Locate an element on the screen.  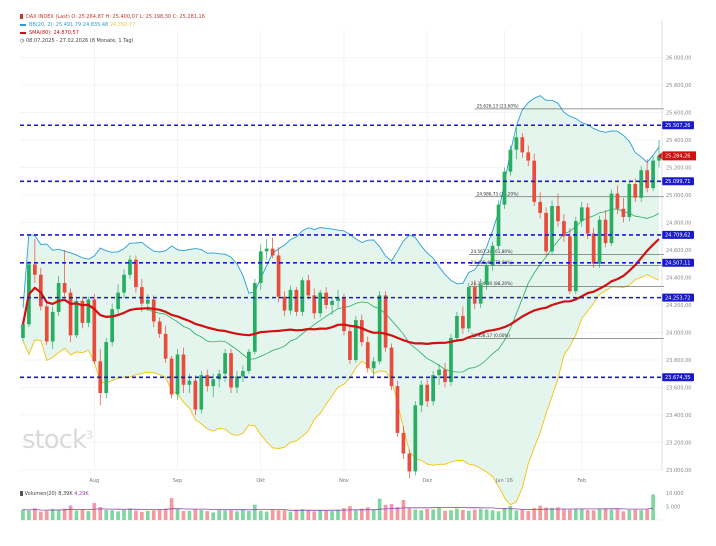
legend-bollinger-text: BB(20, 2): 25.491,79 24.835,48 is located at coordinates (69, 25).